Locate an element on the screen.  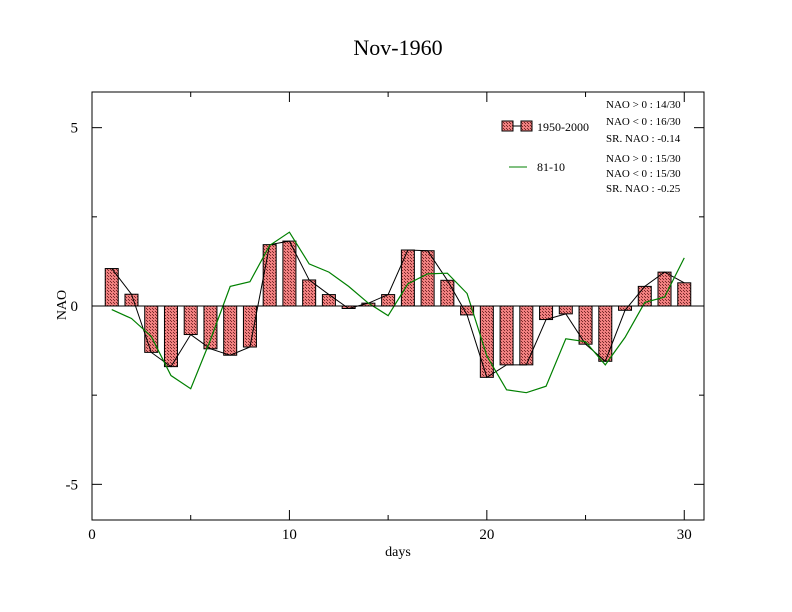
x-tick-label: 0 is located at coordinates (92, 535).